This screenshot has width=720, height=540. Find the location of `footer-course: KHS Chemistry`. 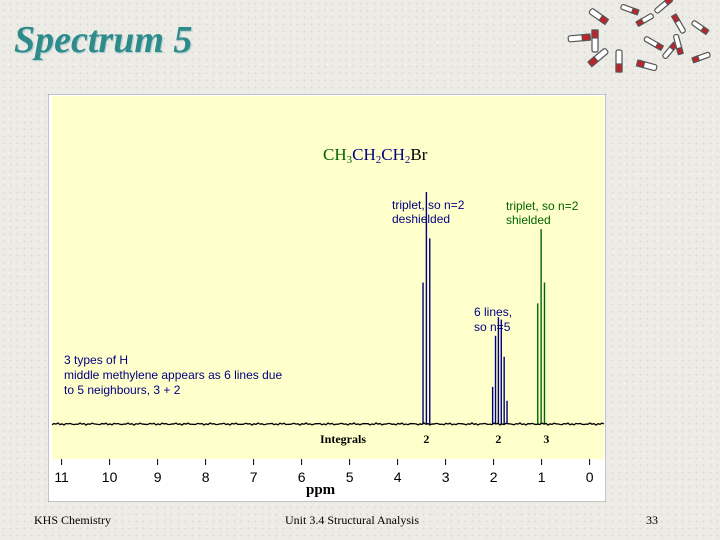

footer-course: KHS Chemistry is located at coordinates (73, 520).